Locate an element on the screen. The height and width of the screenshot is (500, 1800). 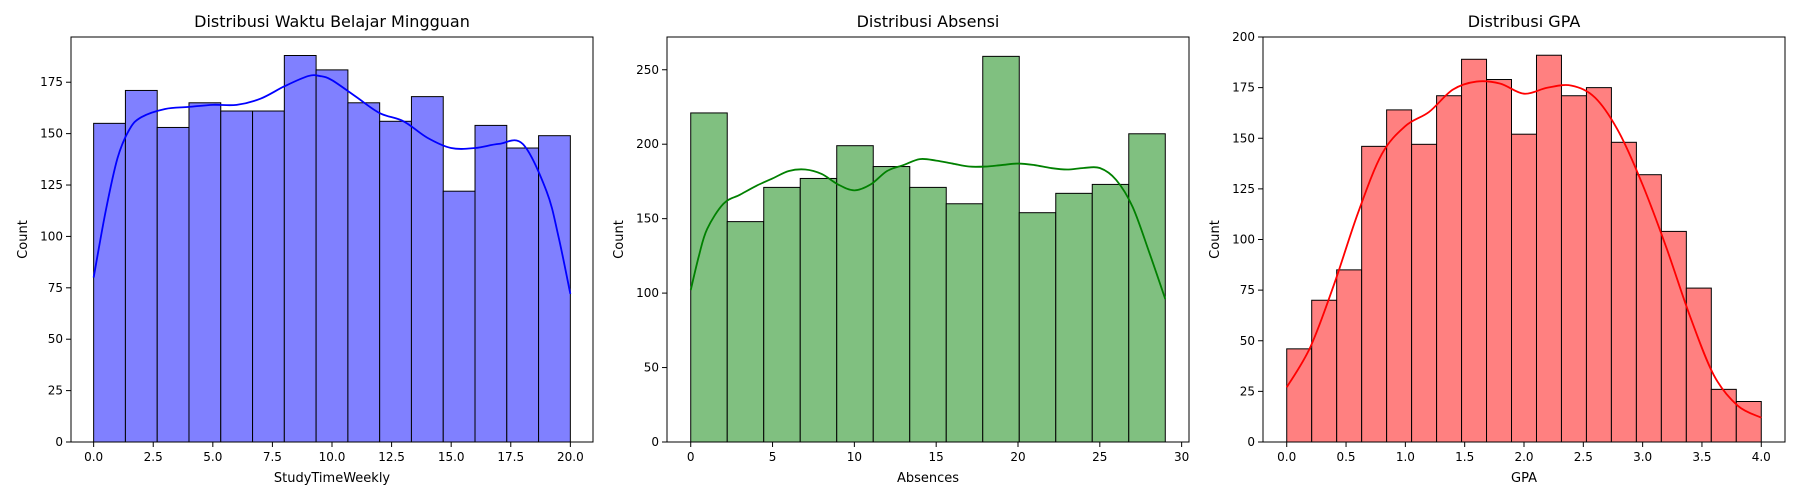
x-tick-label: 5 is located at coordinates (773, 457).